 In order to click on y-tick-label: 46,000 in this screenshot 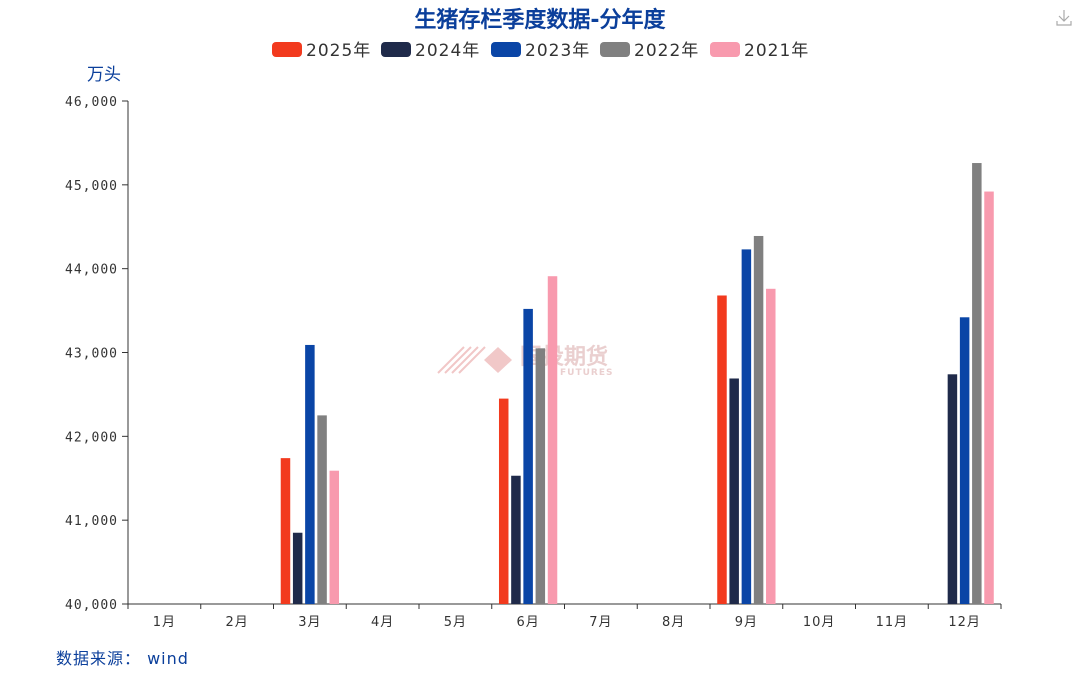, I will do `click(91, 102)`.